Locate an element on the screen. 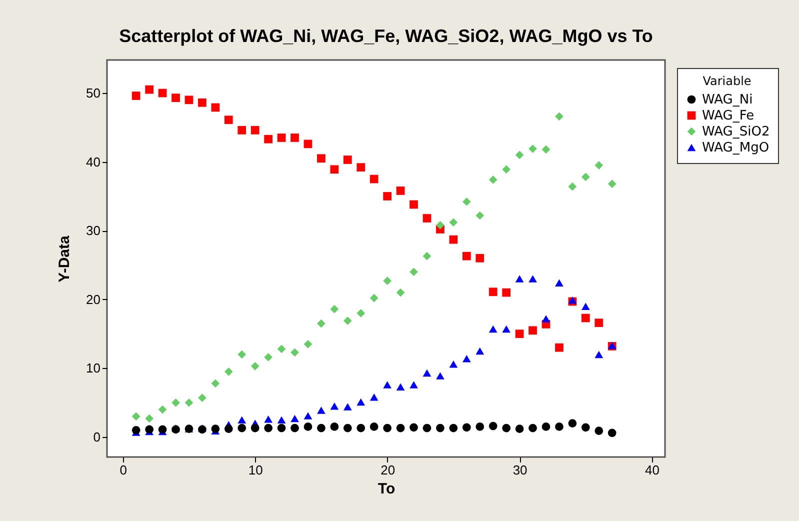 The width and height of the screenshot is (799, 521). x-tick-label: 10 is located at coordinates (255, 470).